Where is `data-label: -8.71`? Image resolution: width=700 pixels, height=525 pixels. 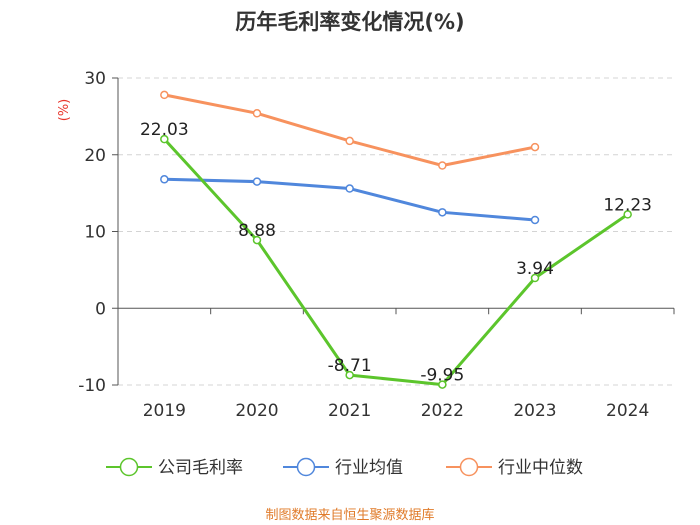
data-label: -8.71 is located at coordinates (350, 366).